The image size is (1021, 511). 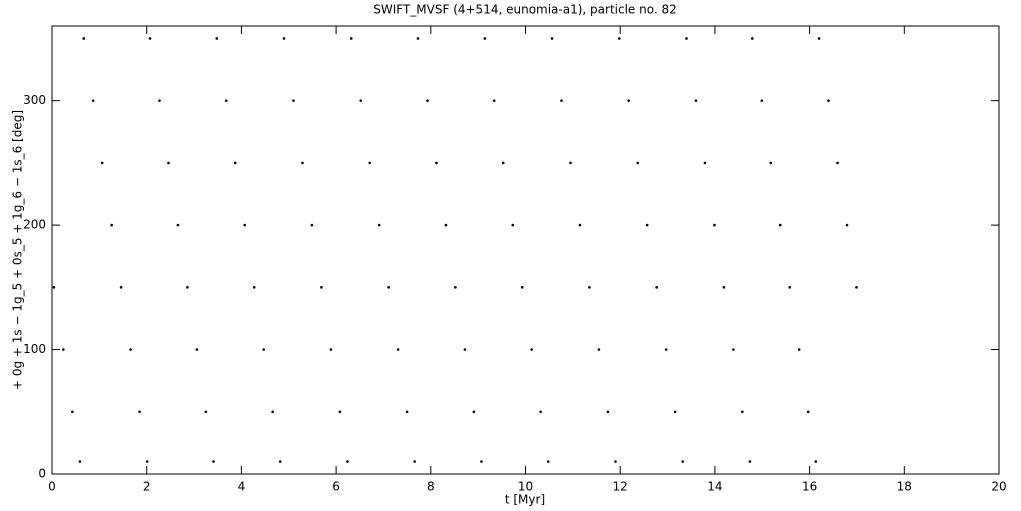 I want to click on x-tick-label: 6, so click(x=336, y=487).